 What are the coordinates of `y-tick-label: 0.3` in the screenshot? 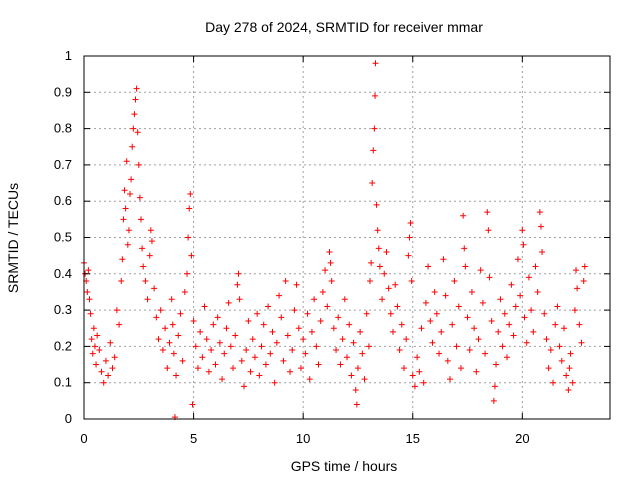 It's located at (63, 309).